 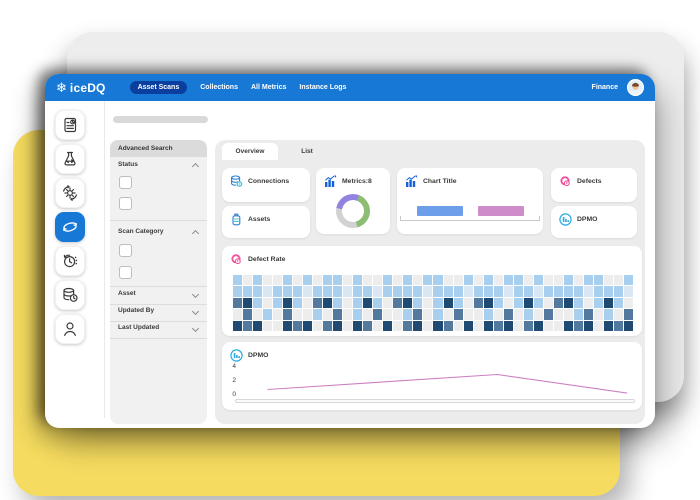 What do you see at coordinates (266, 222) in the screenshot?
I see `assets-card: Assets` at bounding box center [266, 222].